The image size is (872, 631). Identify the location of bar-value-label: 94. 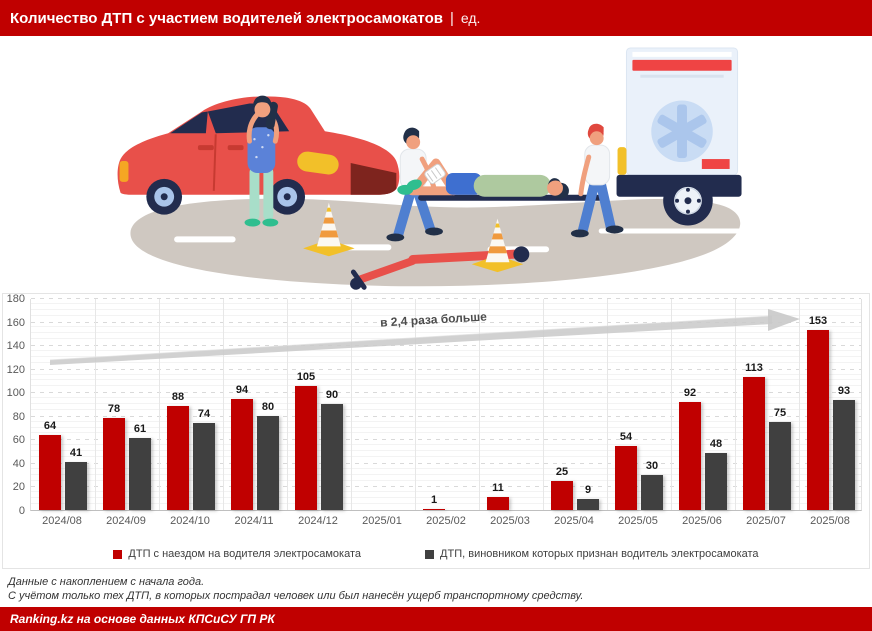
(242, 390).